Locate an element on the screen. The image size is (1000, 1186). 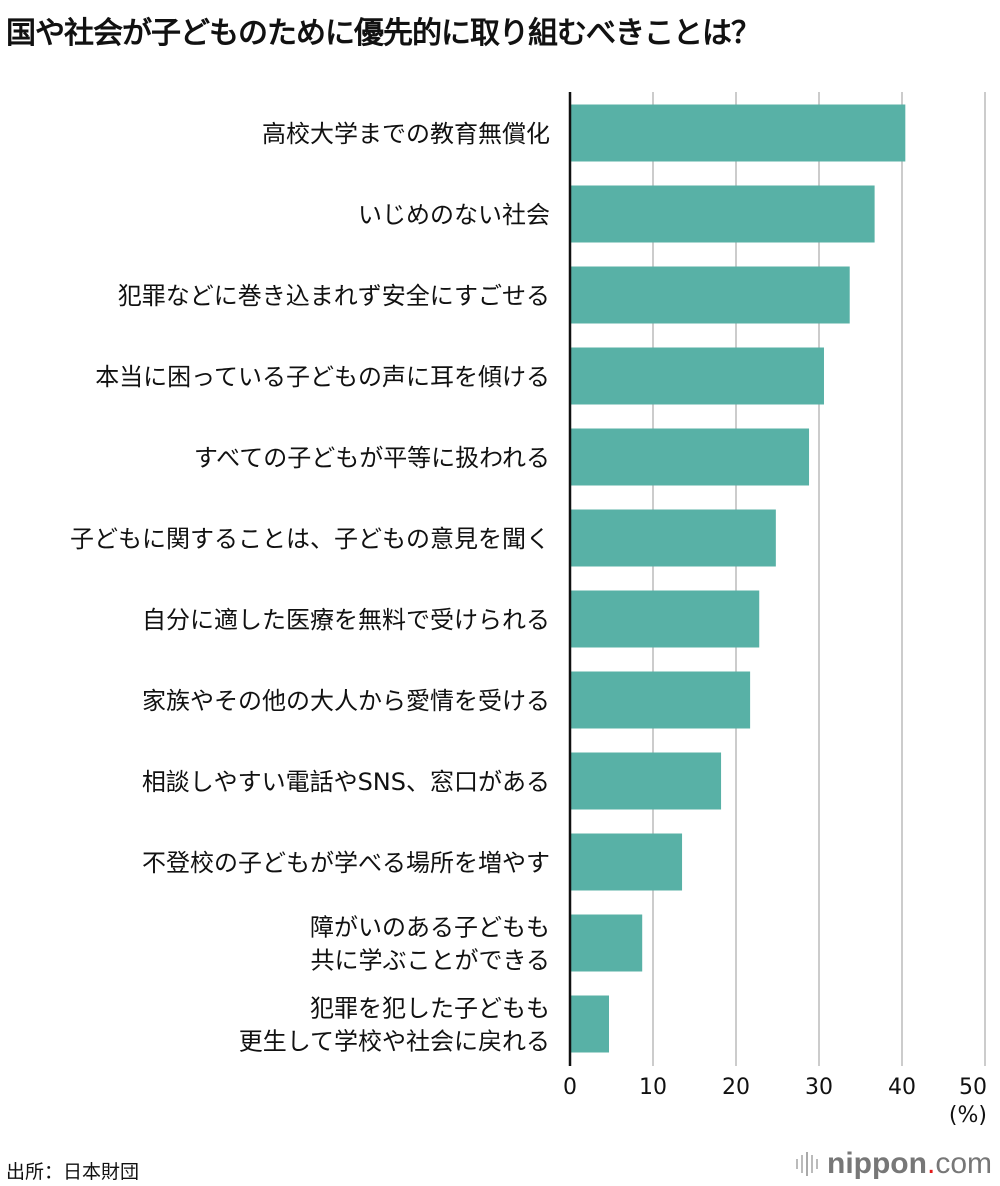
category-label: 更生して学校や社会に戻れる is located at coordinates (394, 1042).